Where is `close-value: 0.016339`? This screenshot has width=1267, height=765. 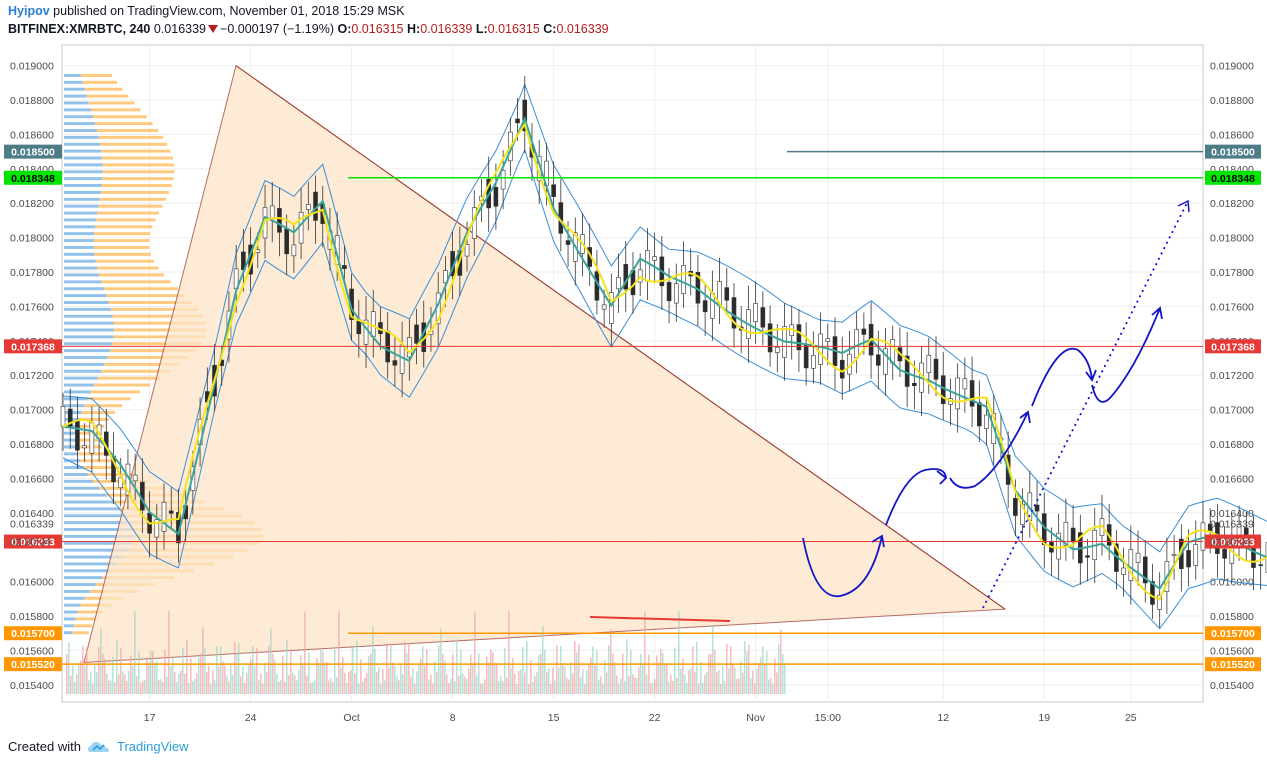
close-value: 0.016339 is located at coordinates (582, 29).